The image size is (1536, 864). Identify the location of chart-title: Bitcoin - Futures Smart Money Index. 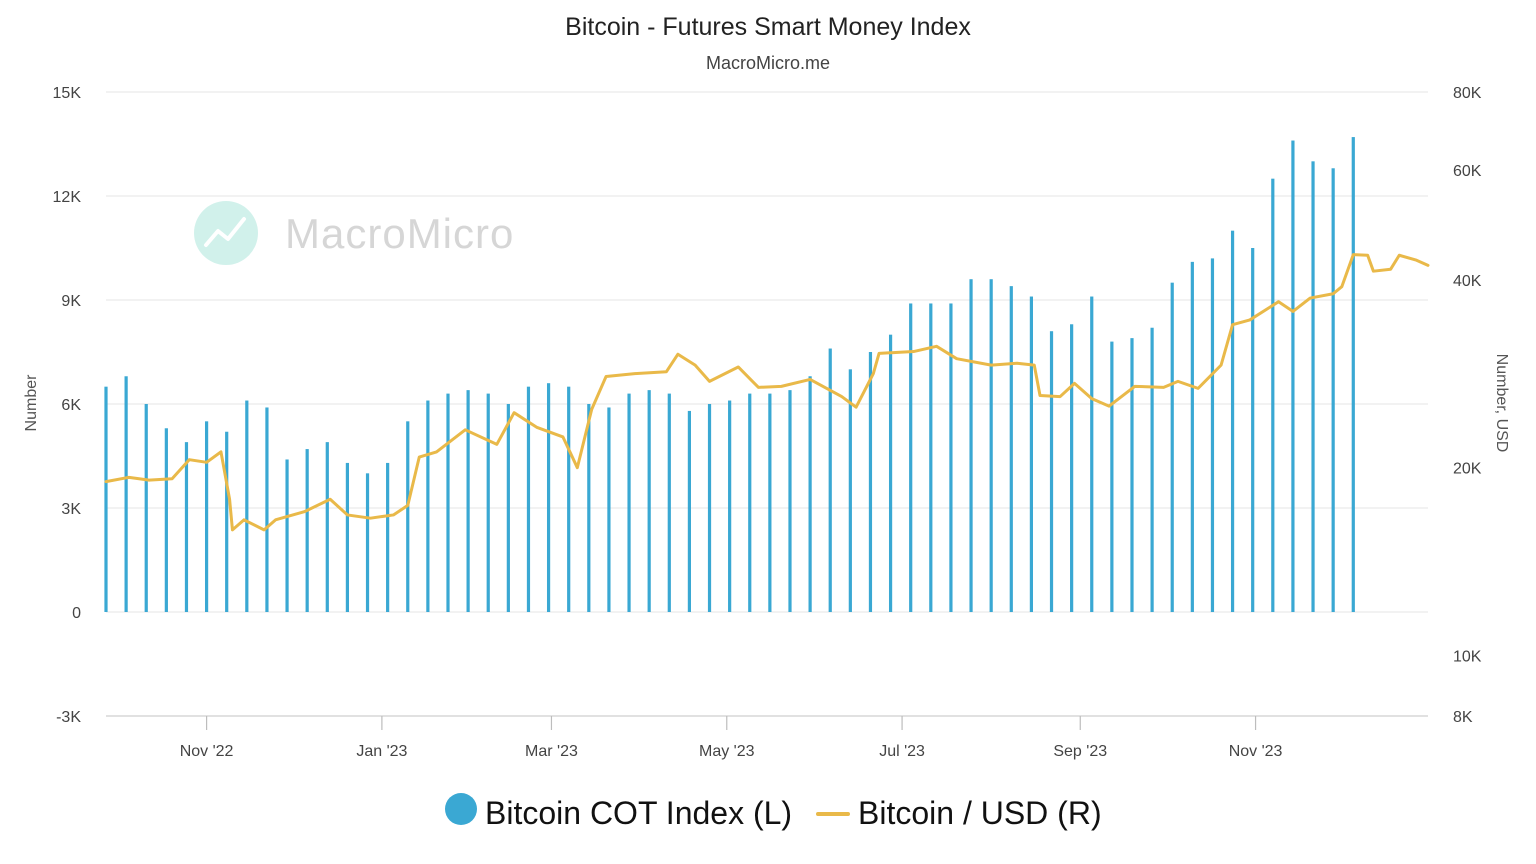
(768, 27).